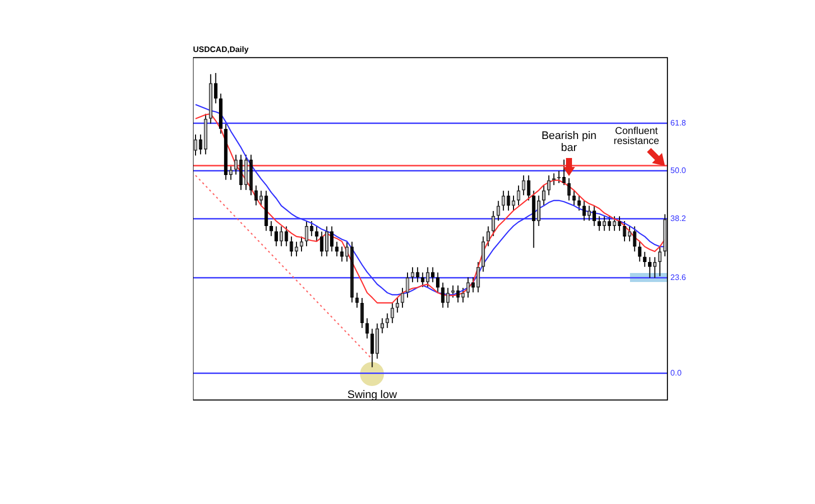 The height and width of the screenshot is (504, 815). I want to click on y-tick-label: 61.8, so click(678, 123).